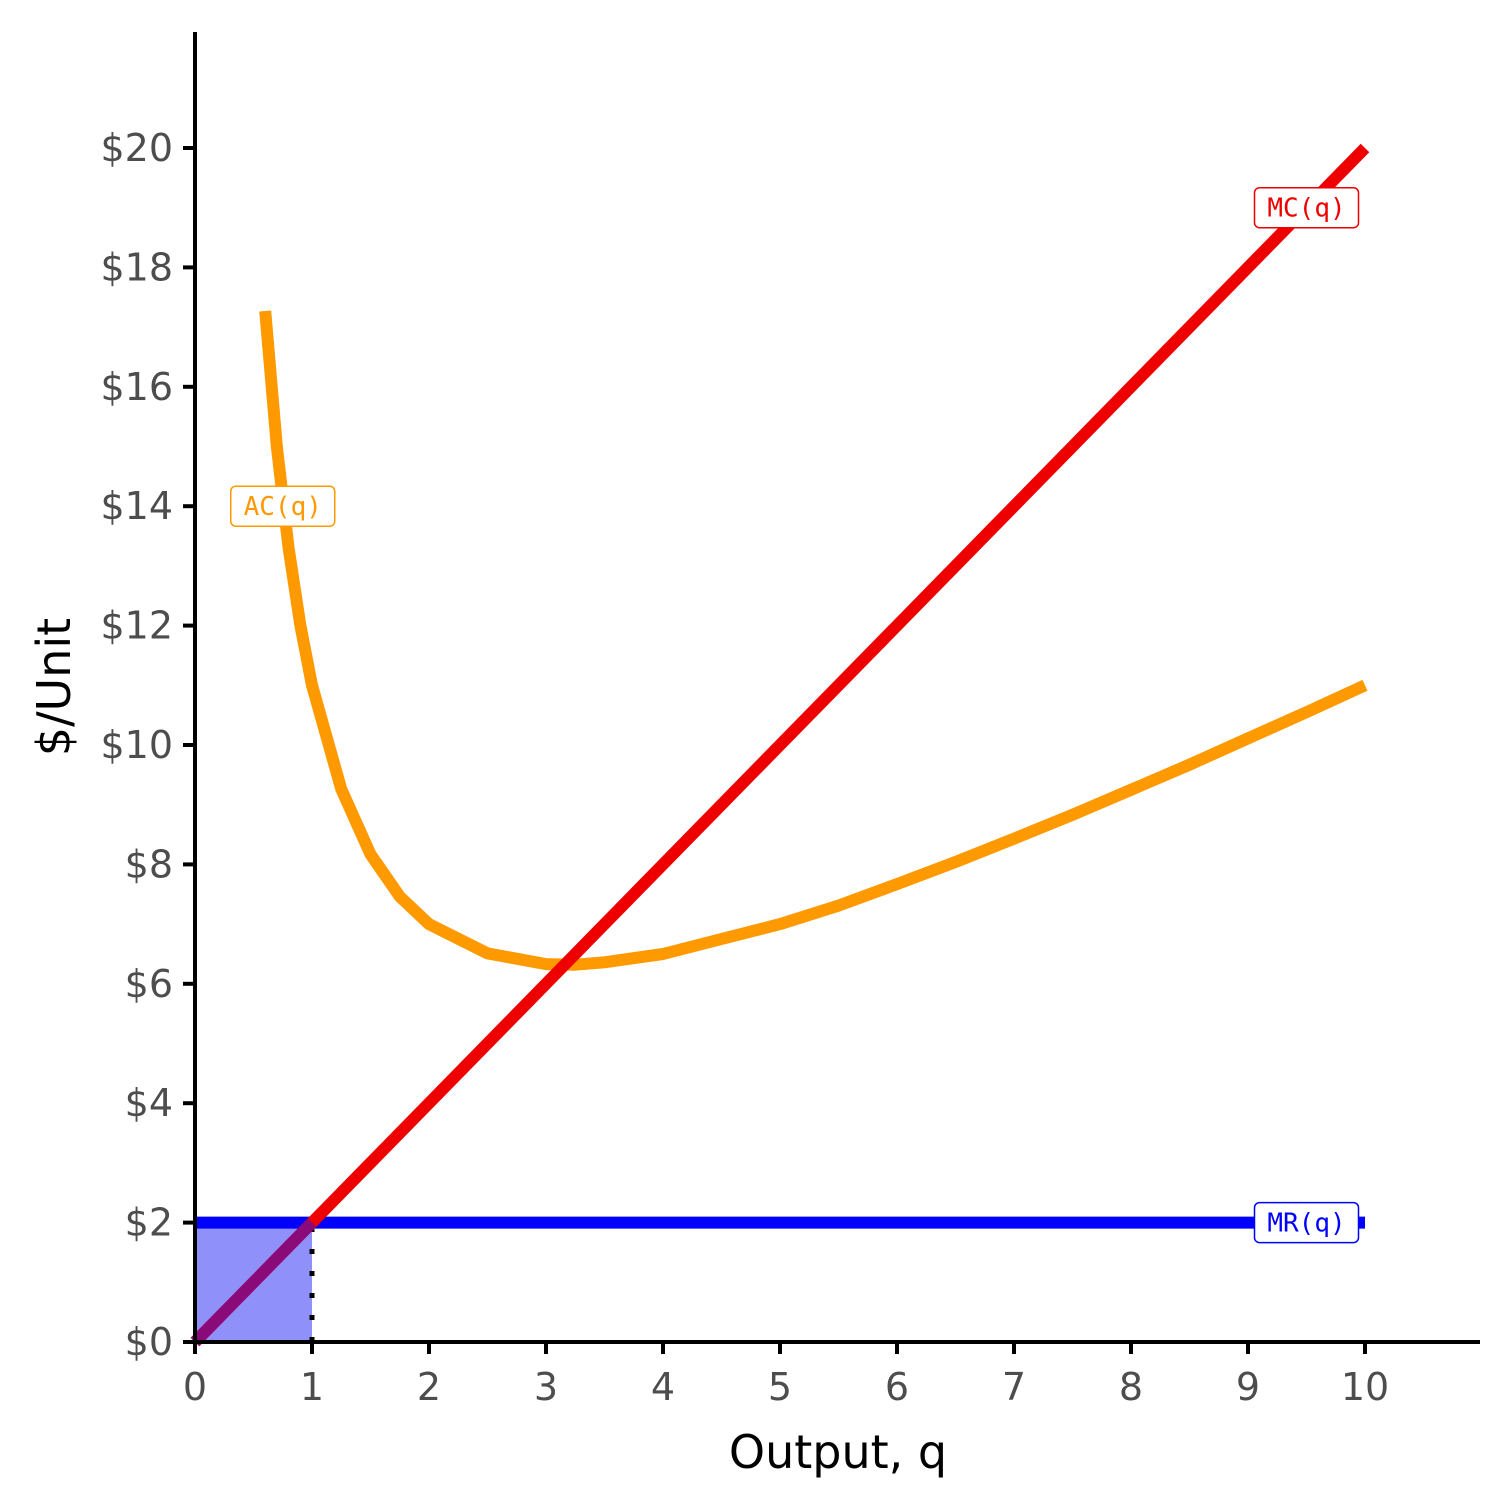 This screenshot has width=1512, height=1512. Describe the element at coordinates (429, 1387) in the screenshot. I see `x-tick-label: 2` at that location.